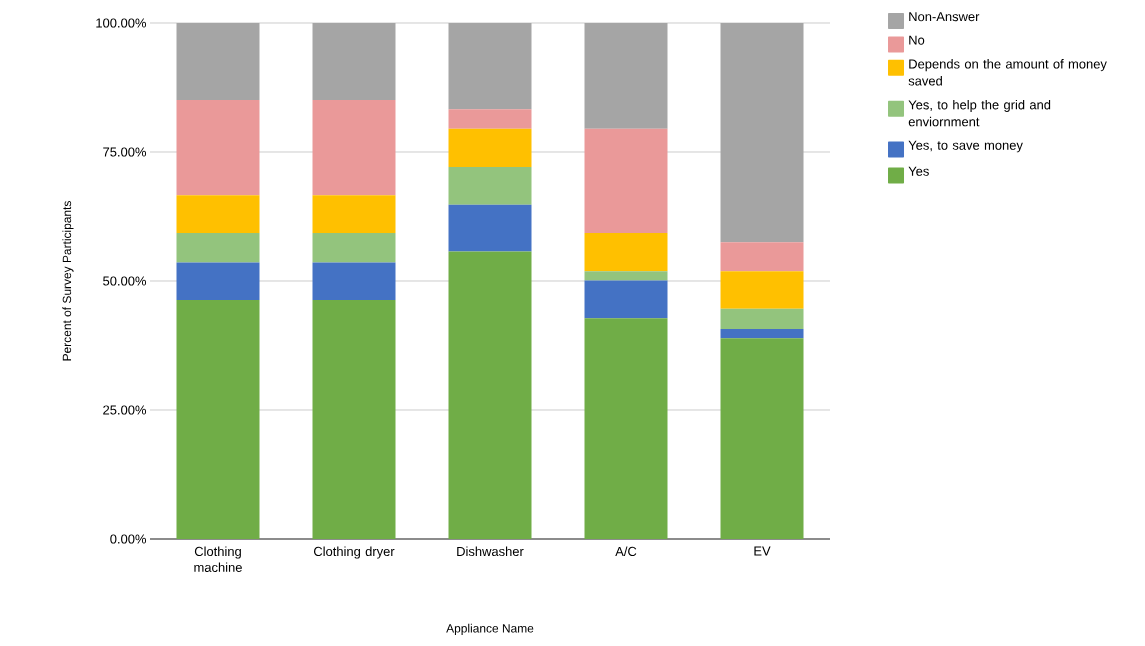 The image size is (1145, 646). I want to click on legend-label: Non-Answer, so click(944, 17).